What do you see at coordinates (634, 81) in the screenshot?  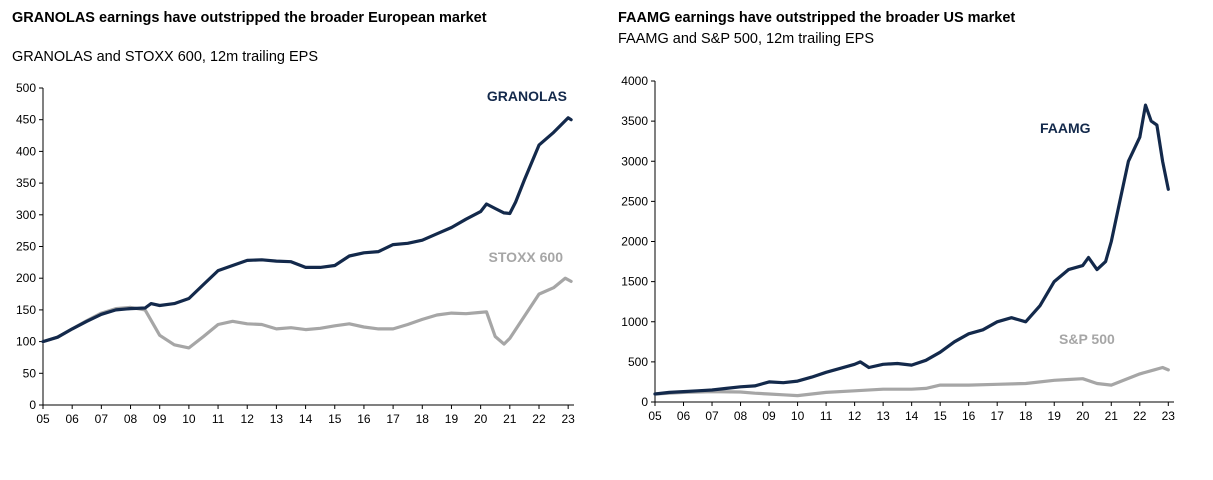 I see `y-tick-label: 4000` at bounding box center [634, 81].